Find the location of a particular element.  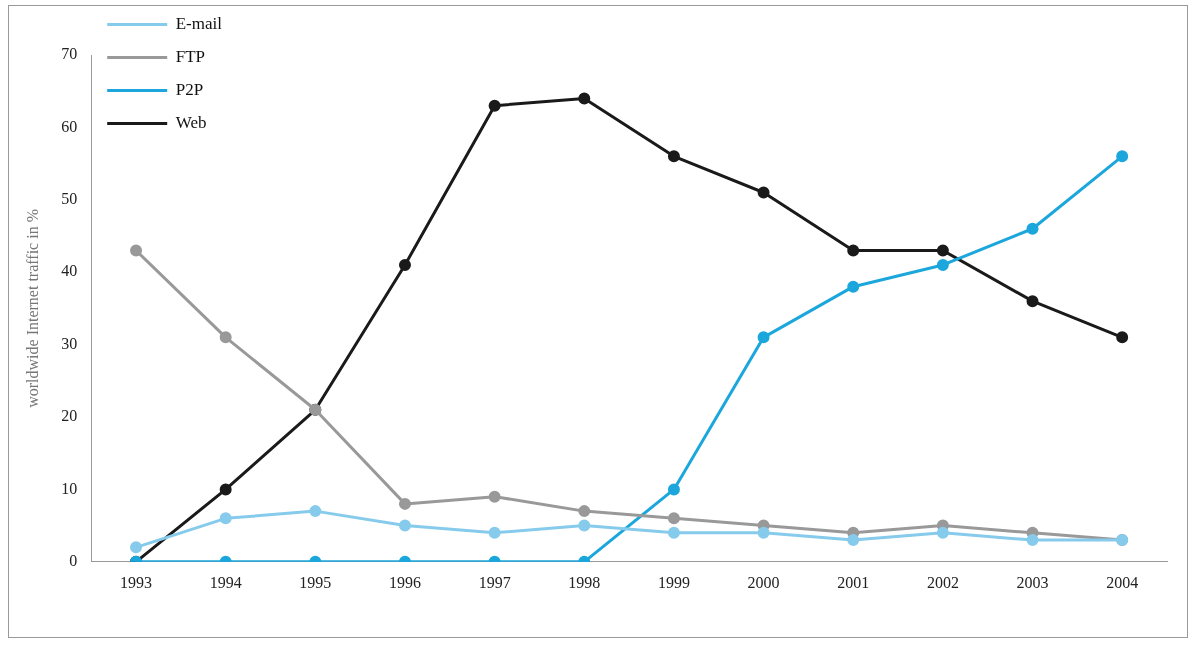

x-tick-label: 2004 is located at coordinates (1122, 582).